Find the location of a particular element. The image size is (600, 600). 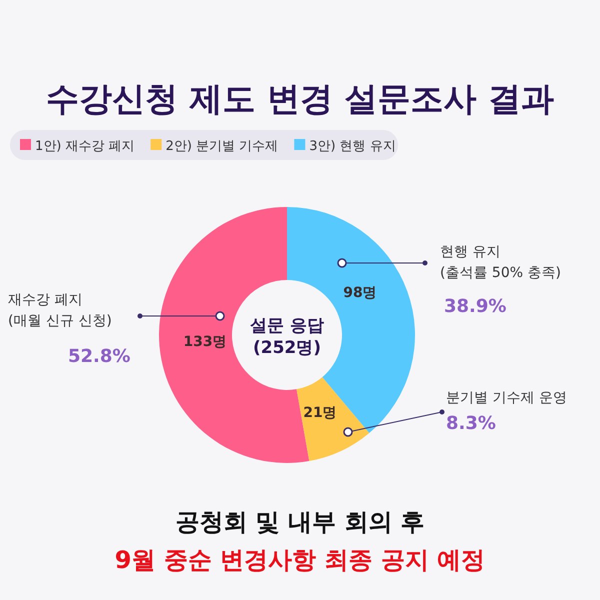

text: 재수강 폐지 (매월 신규 신청) is located at coordinates (60, 310).